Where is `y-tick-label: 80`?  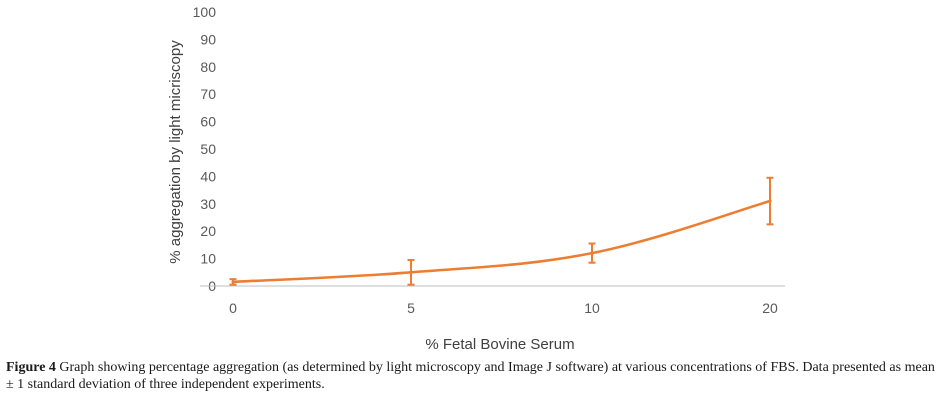
y-tick-label: 80 is located at coordinates (208, 67).